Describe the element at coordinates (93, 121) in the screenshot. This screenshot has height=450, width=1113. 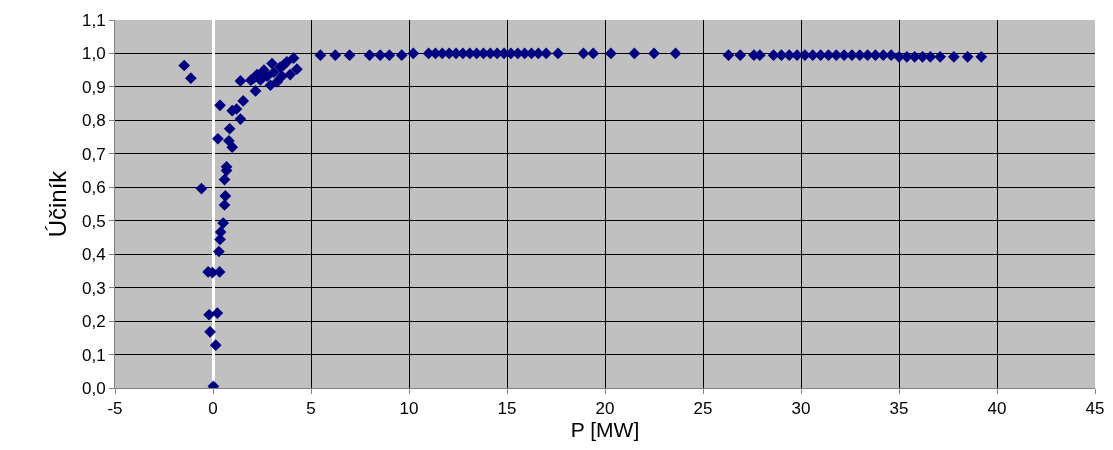
I see `y-tick-label: 0,8` at that location.